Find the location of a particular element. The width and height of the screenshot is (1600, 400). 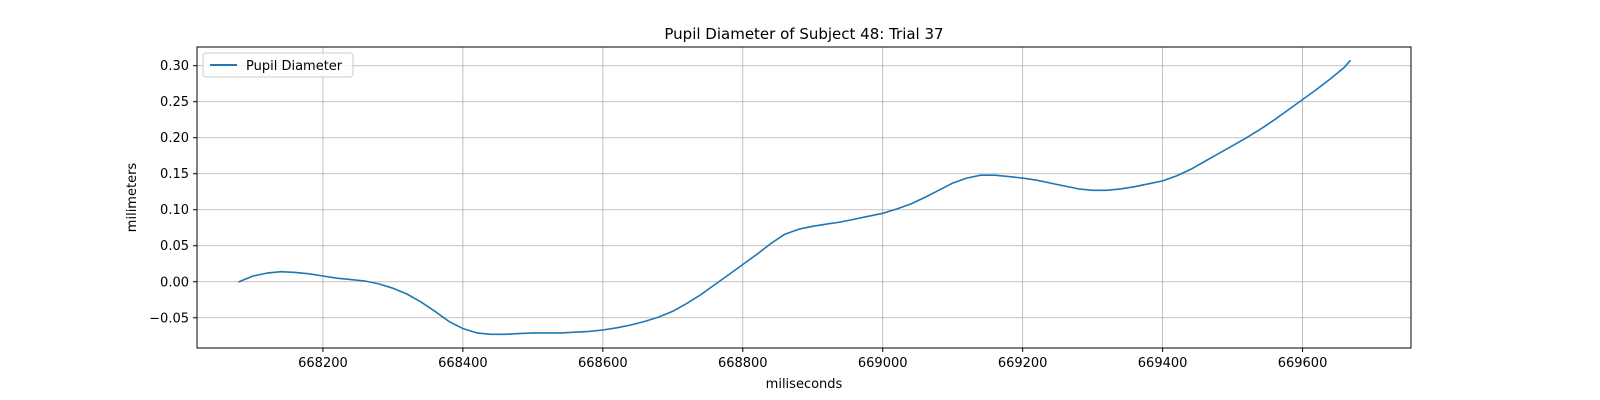

x-tick-label: 668200 is located at coordinates (323, 363).